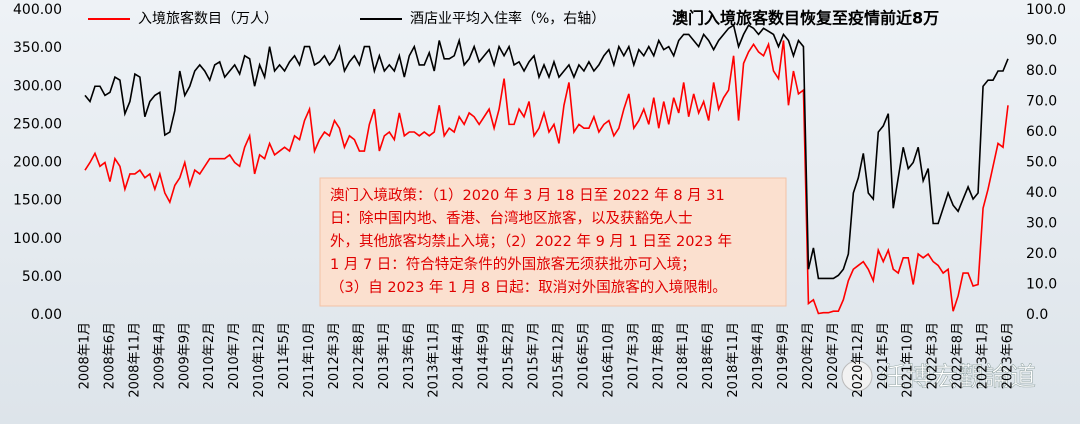 The width and height of the screenshot is (1080, 424). What do you see at coordinates (513, 264) in the screenshot?
I see `annotation: 1 月 7 日：符合特定条件的外国旅客无须获批亦可入境；` at bounding box center [513, 264].